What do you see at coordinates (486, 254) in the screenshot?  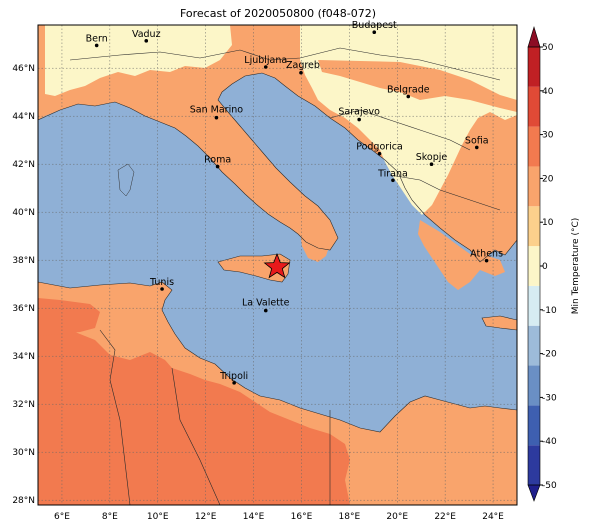 I see `city-label: Athens` at bounding box center [486, 254].